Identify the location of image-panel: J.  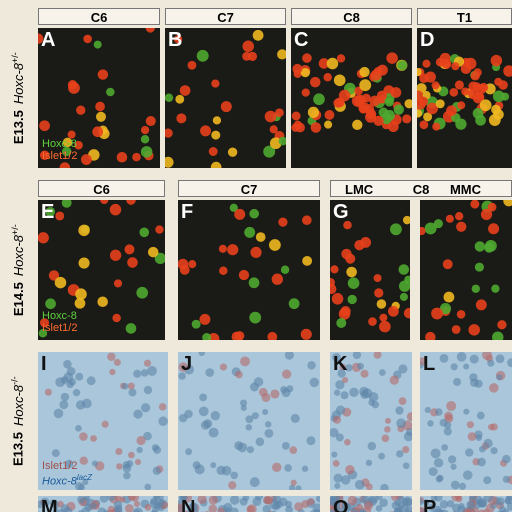
(249, 421).